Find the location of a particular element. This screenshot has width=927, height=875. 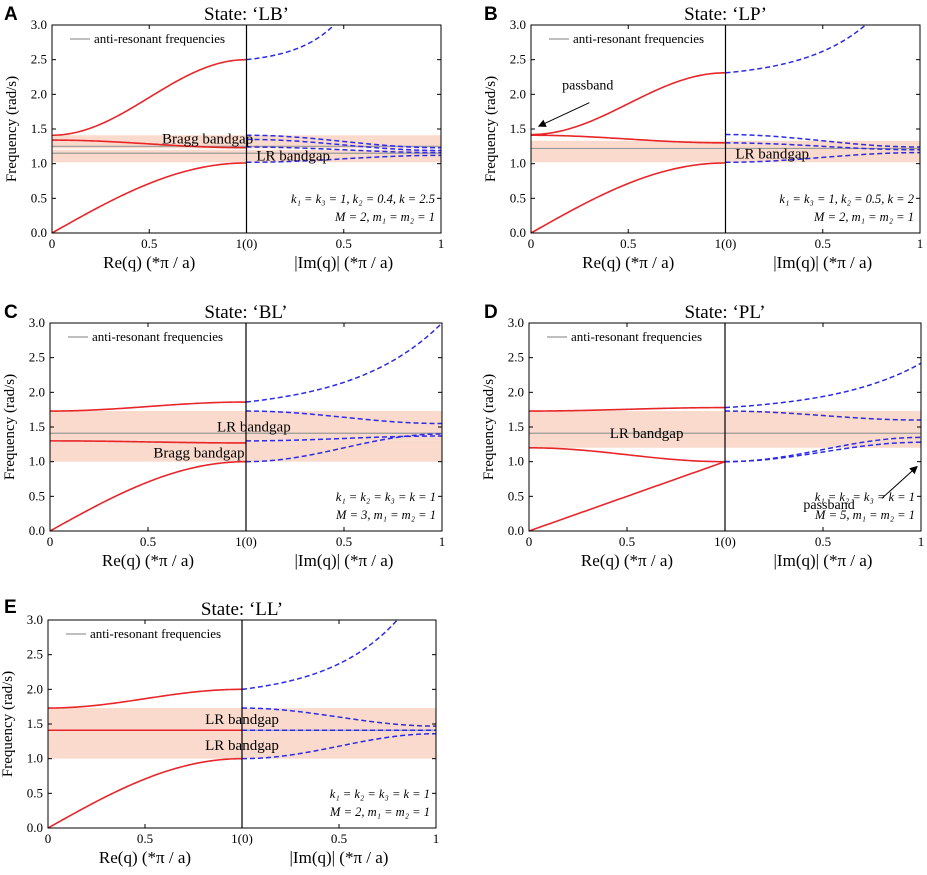

real-branch-middle is located at coordinates (148, 442).